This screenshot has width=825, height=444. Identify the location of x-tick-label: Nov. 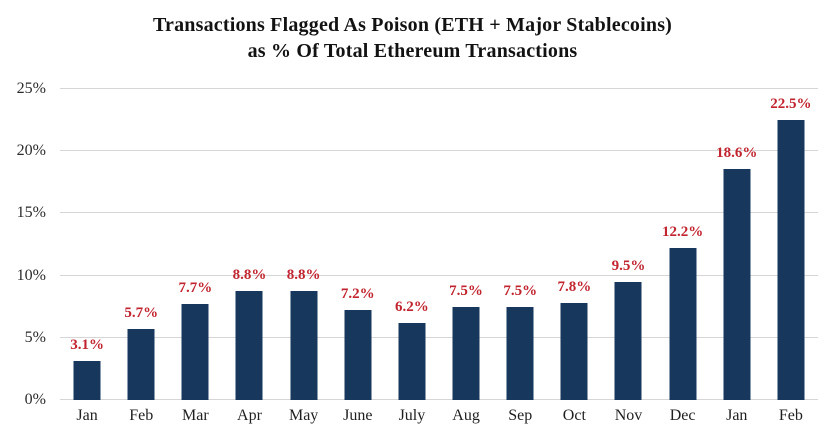
(628, 415).